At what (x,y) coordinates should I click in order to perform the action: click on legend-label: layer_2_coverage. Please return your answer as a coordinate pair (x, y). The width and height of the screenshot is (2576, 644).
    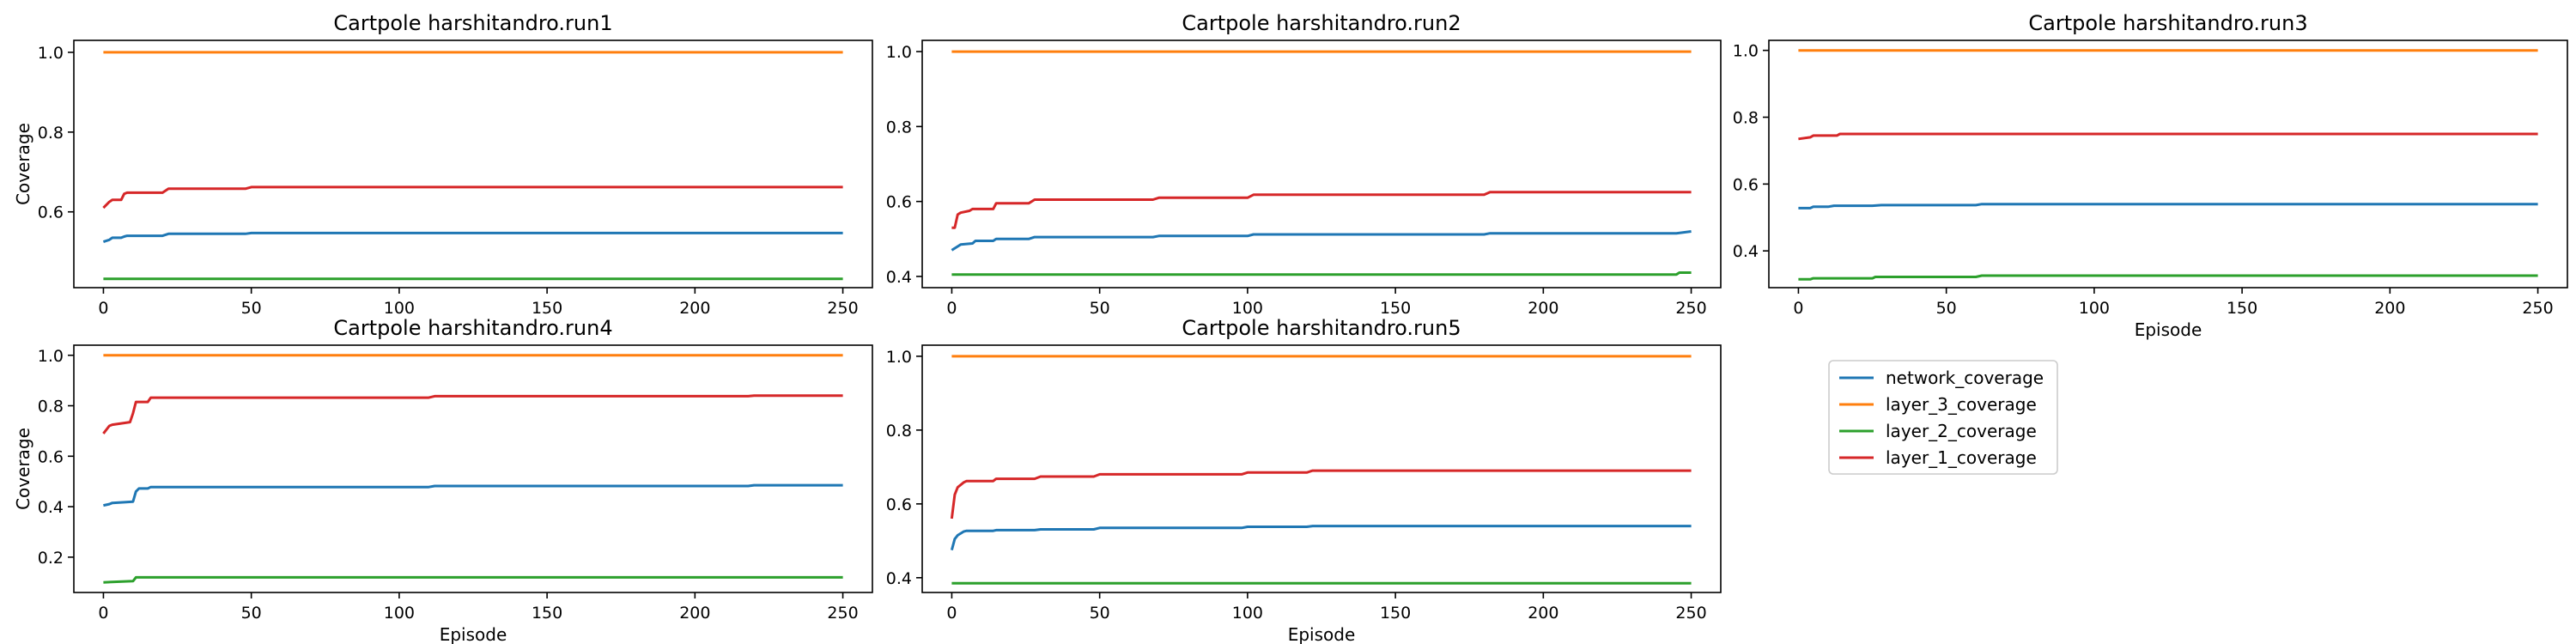
    Looking at the image, I should click on (1961, 431).